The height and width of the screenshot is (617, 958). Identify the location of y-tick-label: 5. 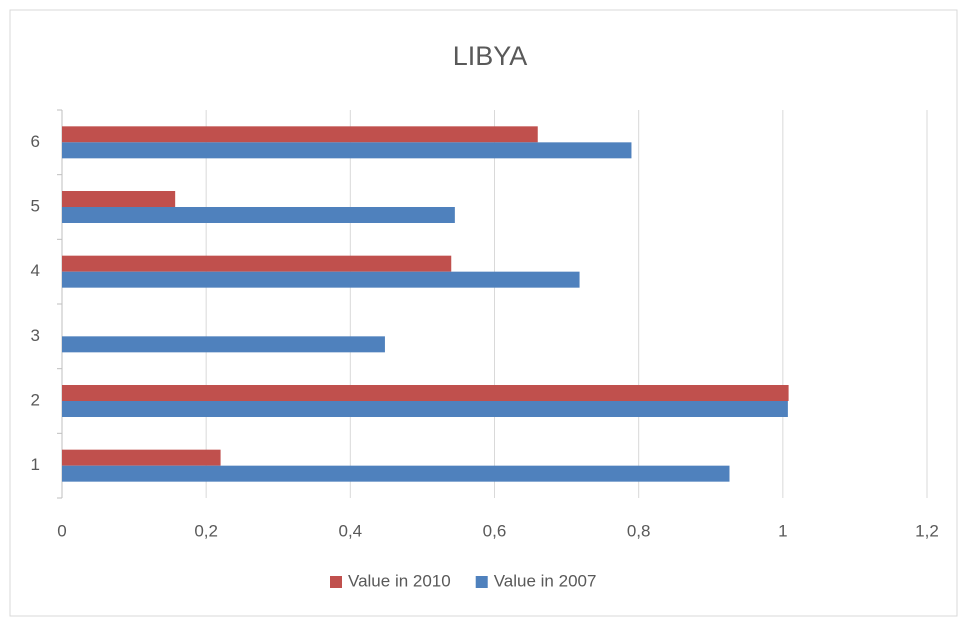
(35, 205).